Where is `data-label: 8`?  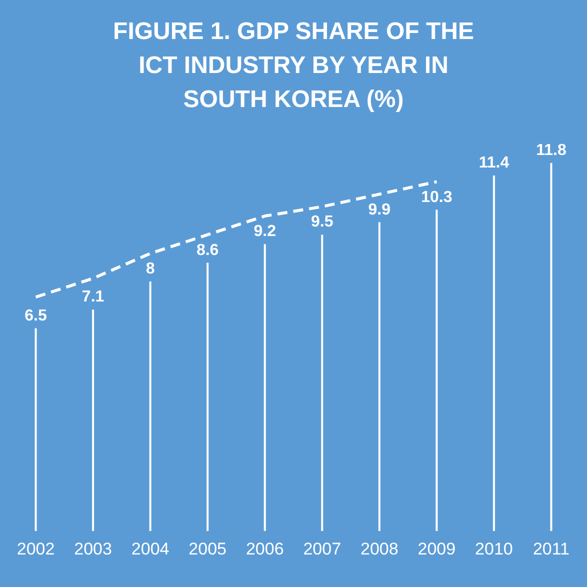
data-label: 8 is located at coordinates (150, 269).